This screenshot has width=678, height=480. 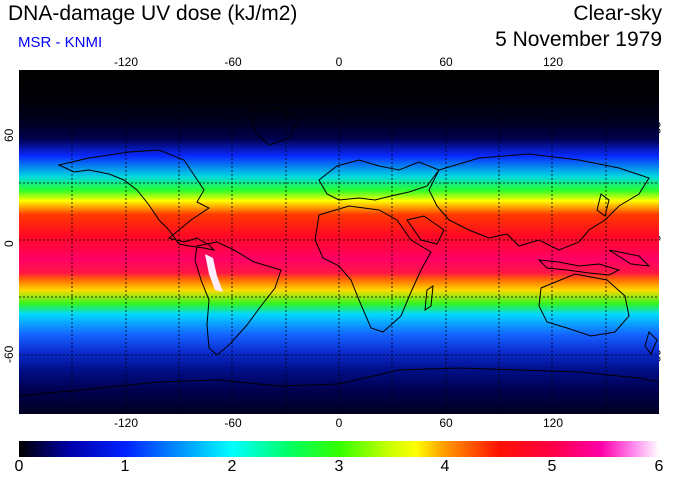 What do you see at coordinates (126, 423) in the screenshot?
I see `lon-tick-bottom: -120` at bounding box center [126, 423].